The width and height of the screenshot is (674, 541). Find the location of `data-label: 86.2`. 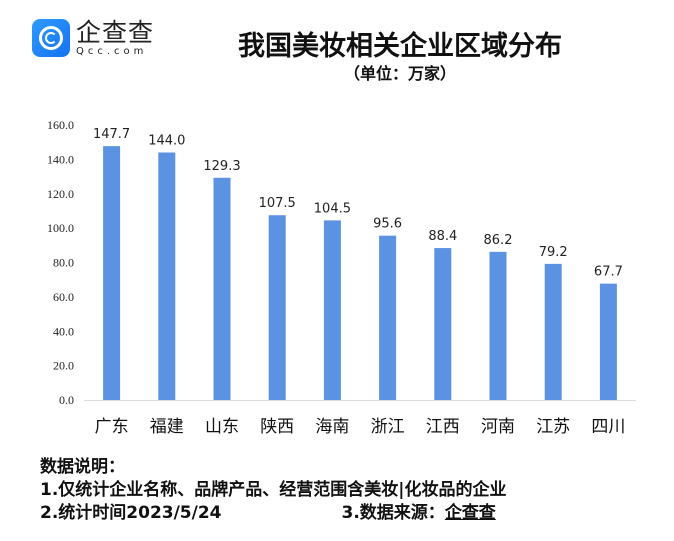

data-label: 86.2 is located at coordinates (498, 240).